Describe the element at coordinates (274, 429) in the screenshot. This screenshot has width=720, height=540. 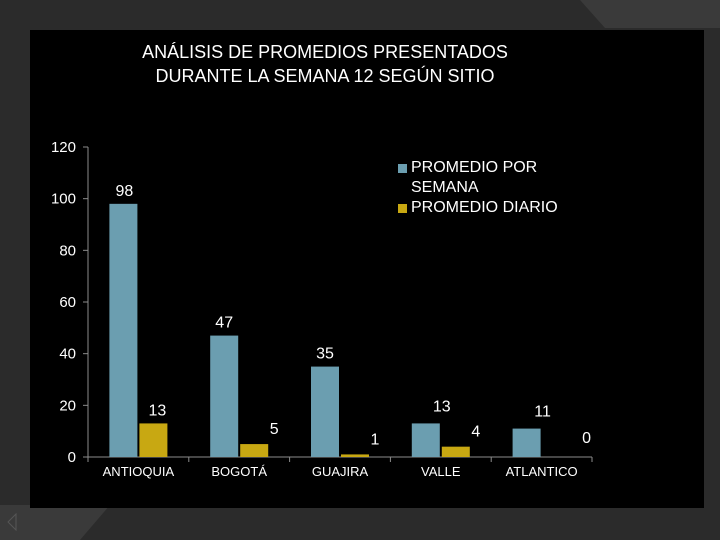
I see `data-label-daily: 5` at that location.